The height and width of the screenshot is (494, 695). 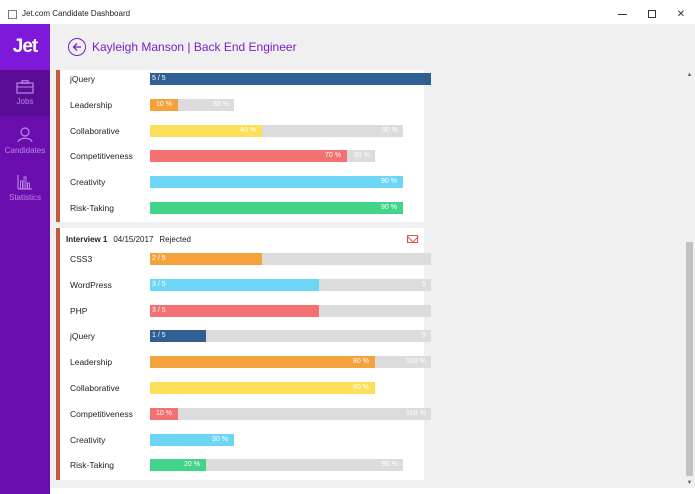 I want to click on sidebar-item-statistics: Statistics, so click(x=25, y=188).